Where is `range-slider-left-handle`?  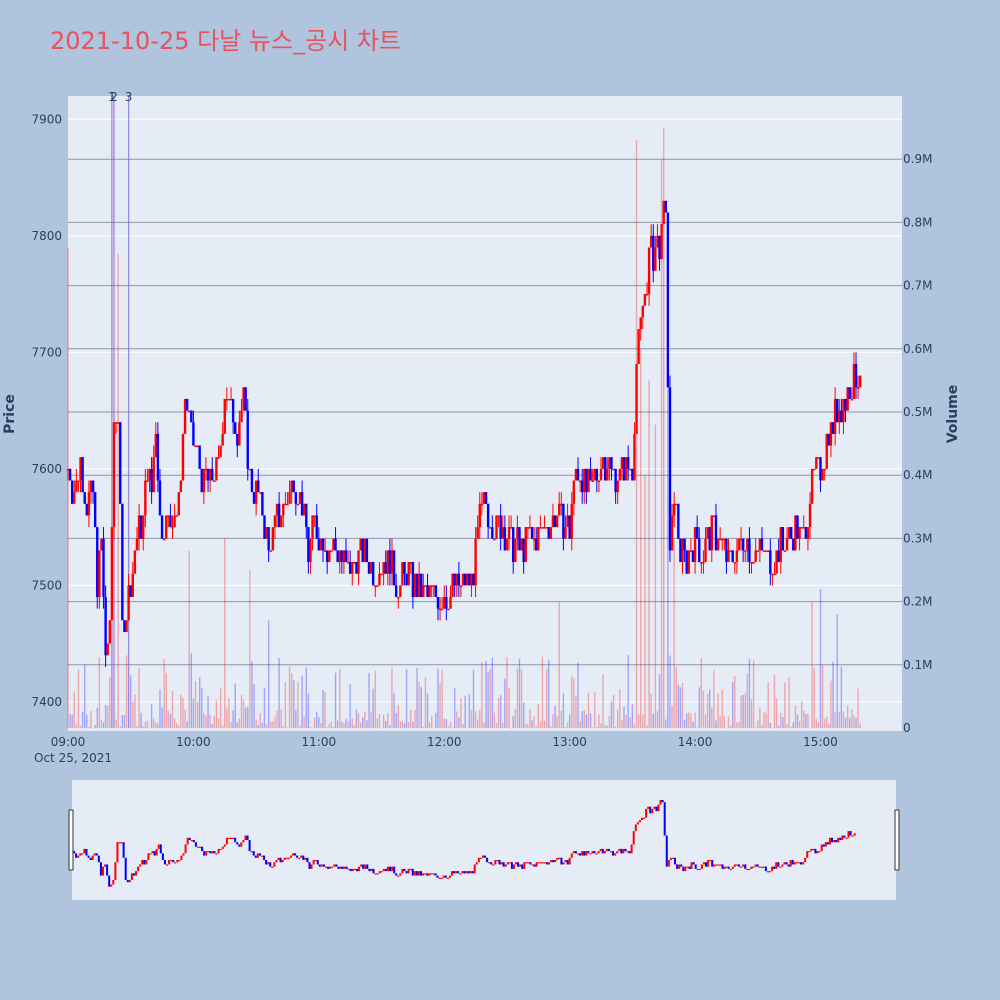
range-slider-left-handle is located at coordinates (71, 840).